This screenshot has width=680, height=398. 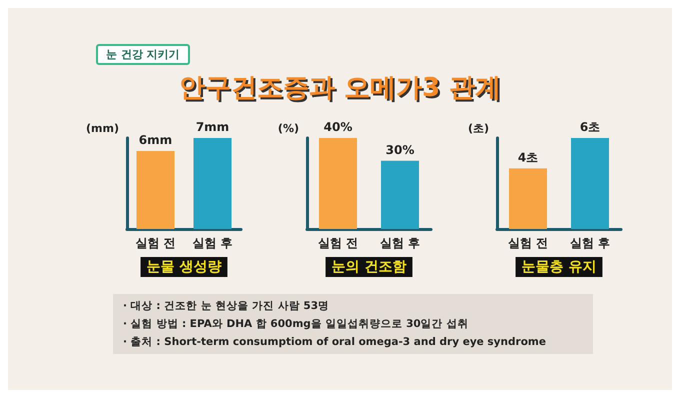 What do you see at coordinates (184, 267) in the screenshot?
I see `x-axis-title: 눈물 생성량` at bounding box center [184, 267].